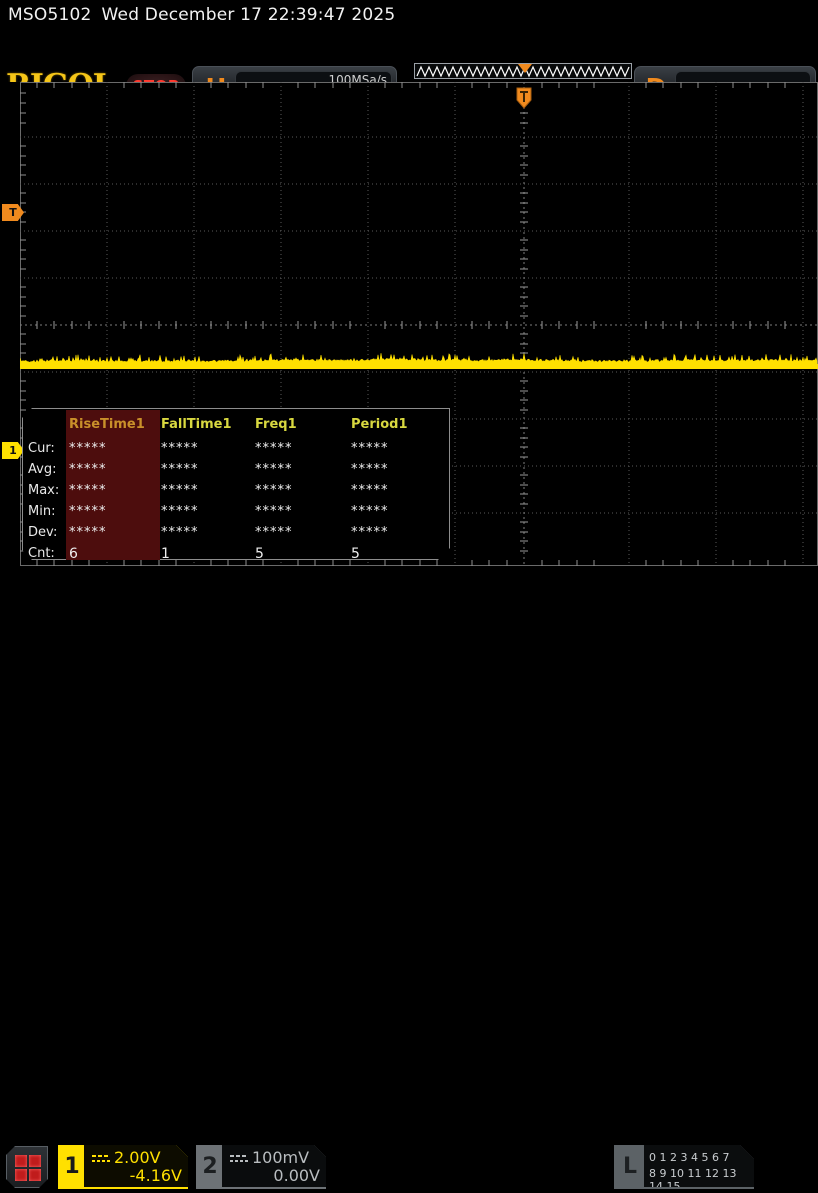 The width and height of the screenshot is (818, 1193). What do you see at coordinates (196, 424) in the screenshot?
I see `measurement-column-header: FallTime1` at bounding box center [196, 424].